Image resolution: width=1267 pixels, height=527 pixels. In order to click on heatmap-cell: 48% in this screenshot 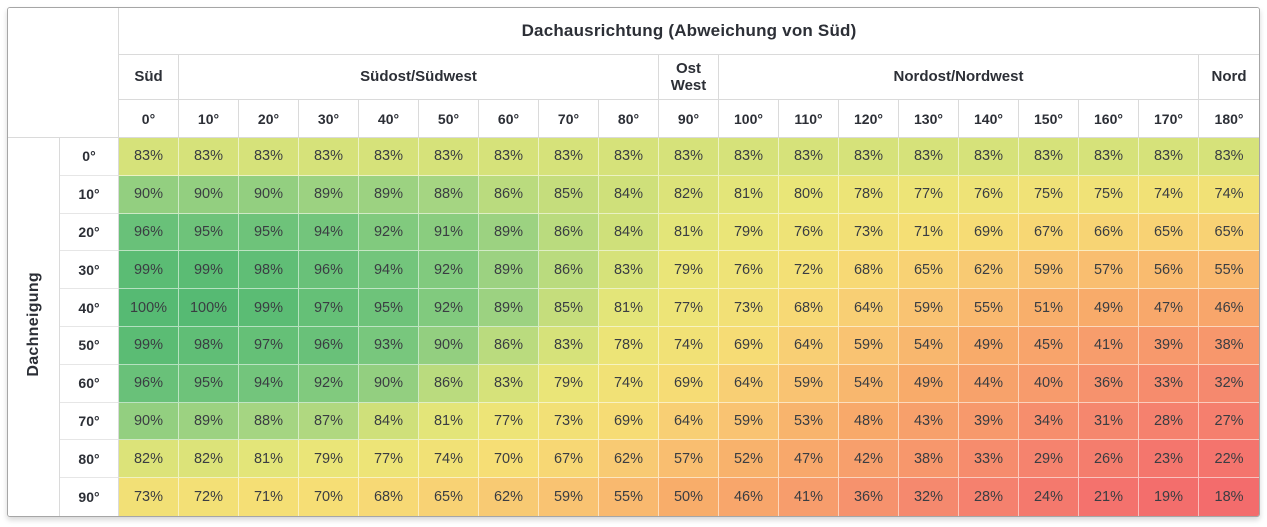, I will do `click(869, 421)`.